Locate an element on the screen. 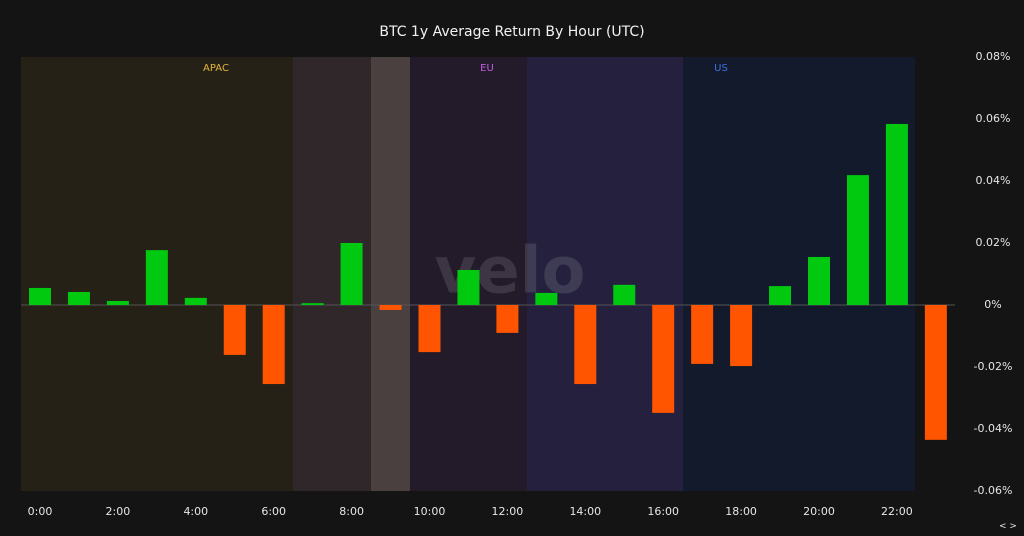  y-tick-label: 0.08% is located at coordinates (993, 56).